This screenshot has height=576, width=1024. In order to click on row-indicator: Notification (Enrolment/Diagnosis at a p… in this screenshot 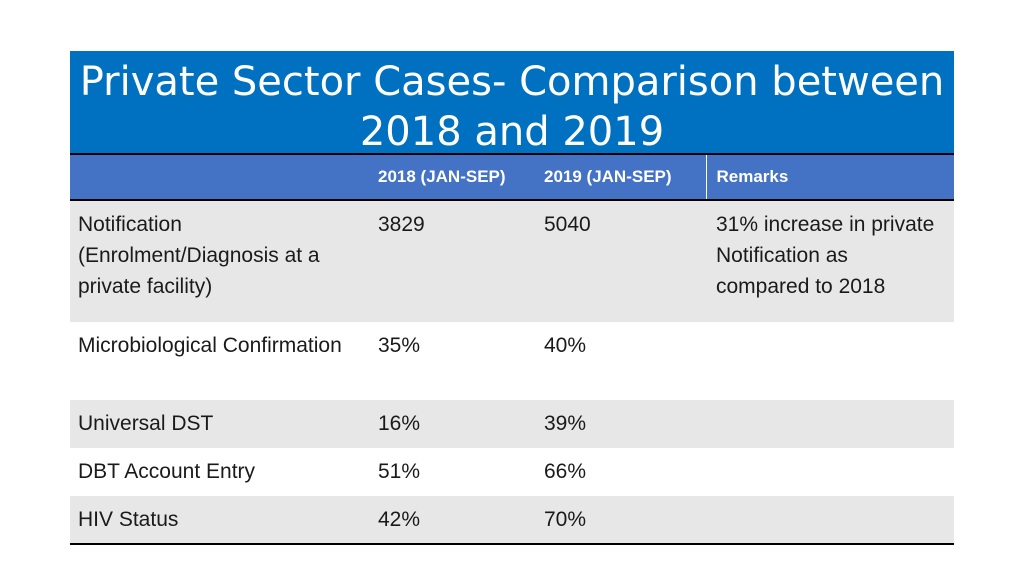, I will do `click(220, 261)`.